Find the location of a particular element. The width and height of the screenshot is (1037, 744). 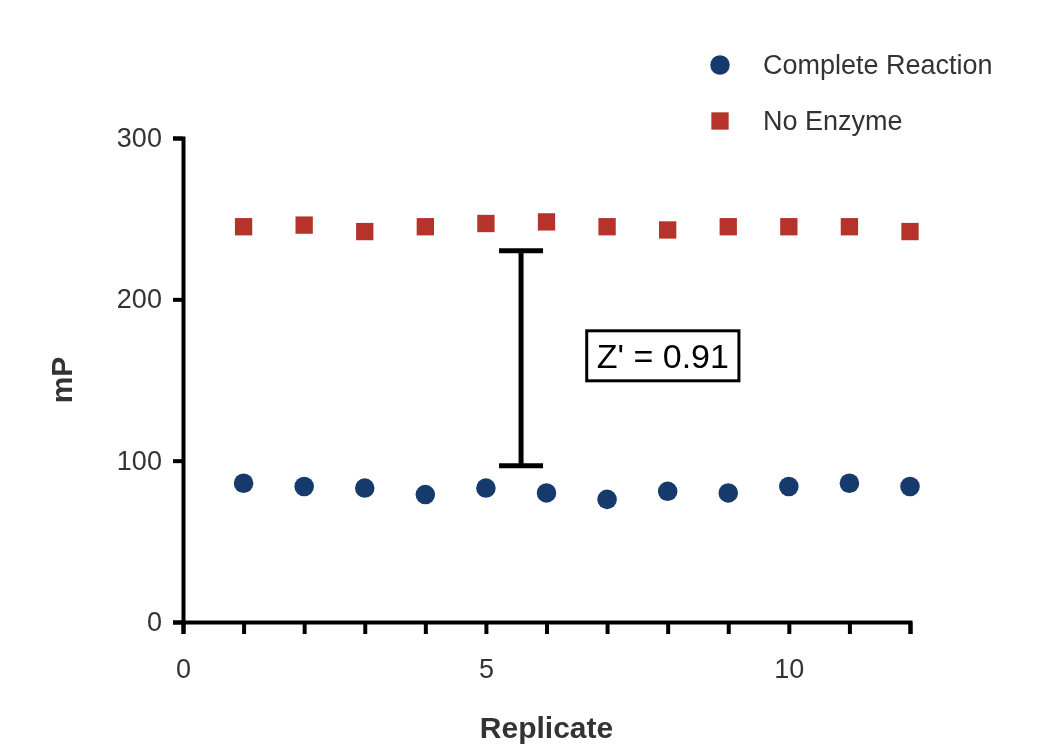

y-tick-label: 100 is located at coordinates (139, 460).